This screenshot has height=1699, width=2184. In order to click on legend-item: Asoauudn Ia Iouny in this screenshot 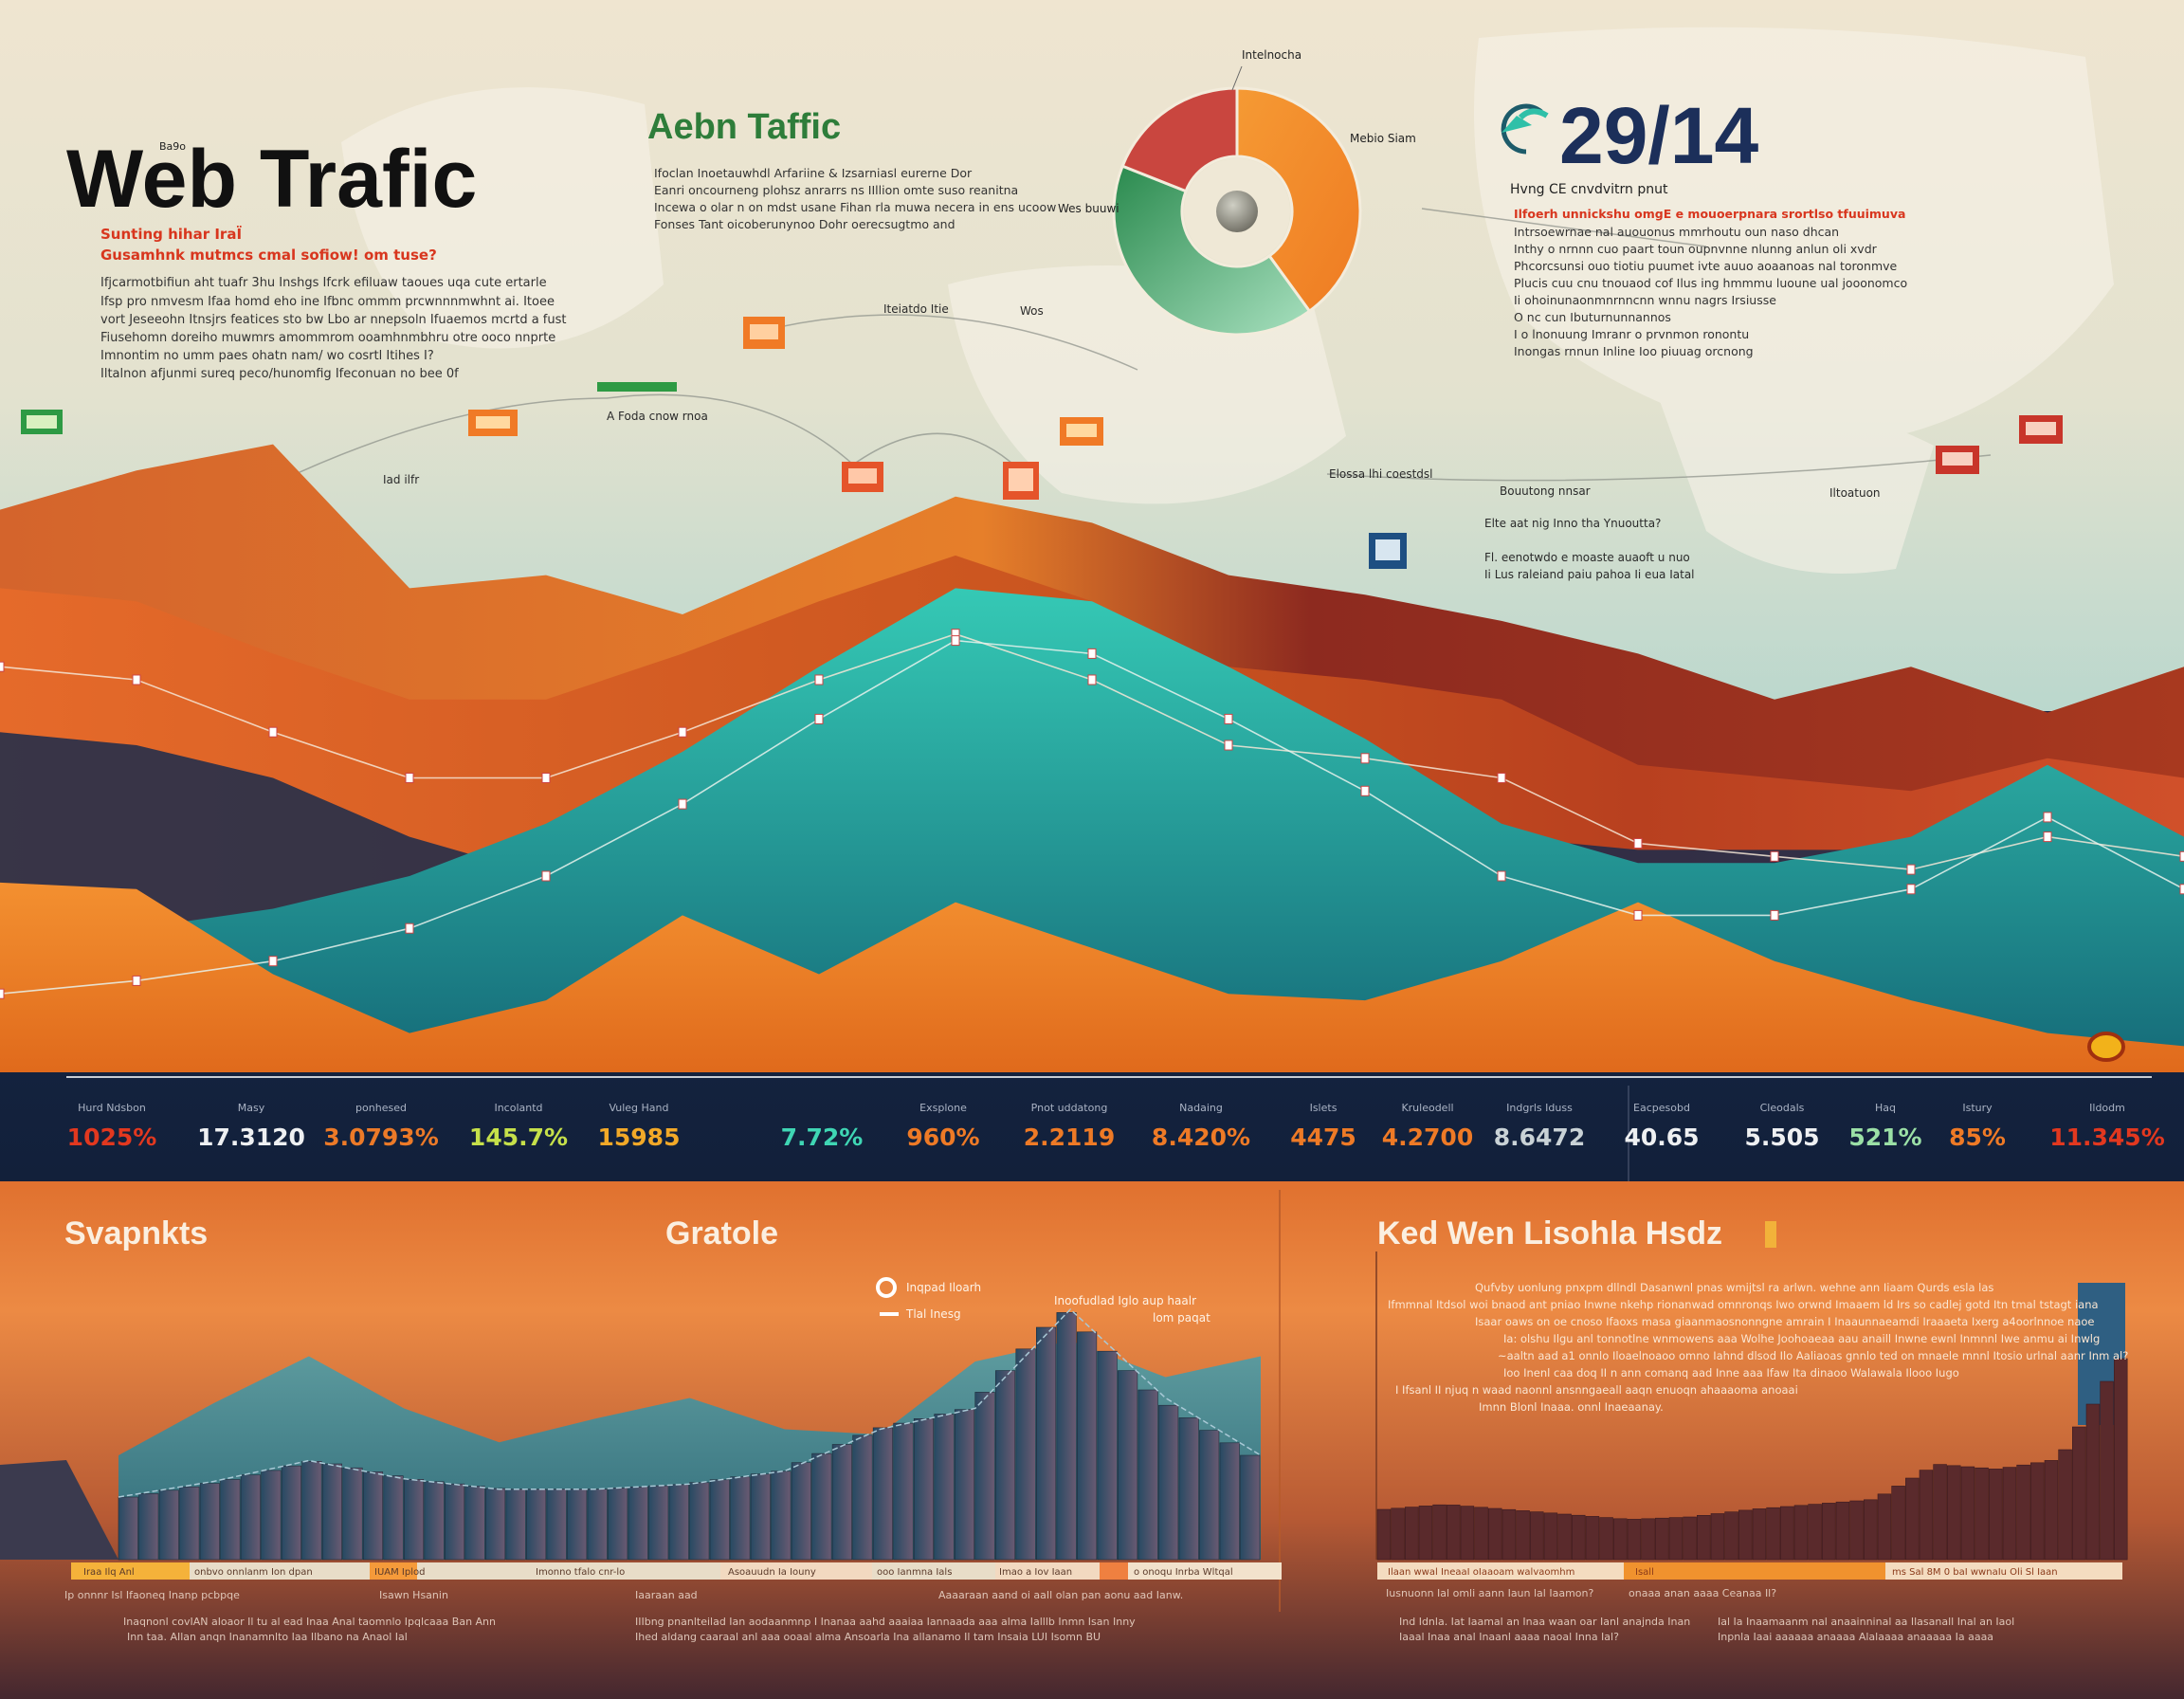, I will do `click(772, 1572)`.